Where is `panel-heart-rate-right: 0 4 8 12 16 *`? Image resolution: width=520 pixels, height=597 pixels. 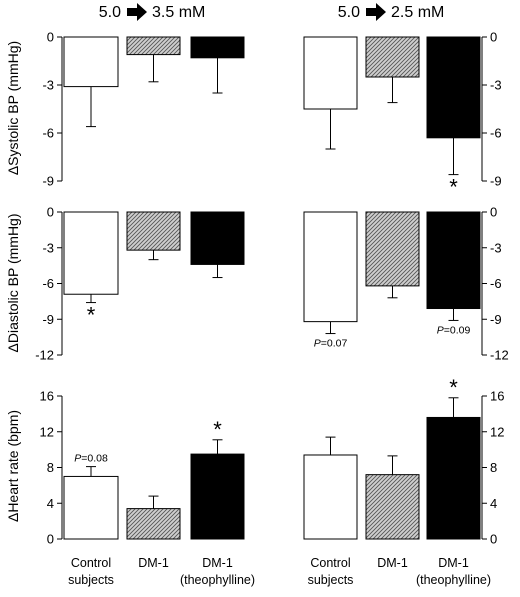 panel-heart-rate-right: 0 4 8 12 16 * is located at coordinates (403, 461).